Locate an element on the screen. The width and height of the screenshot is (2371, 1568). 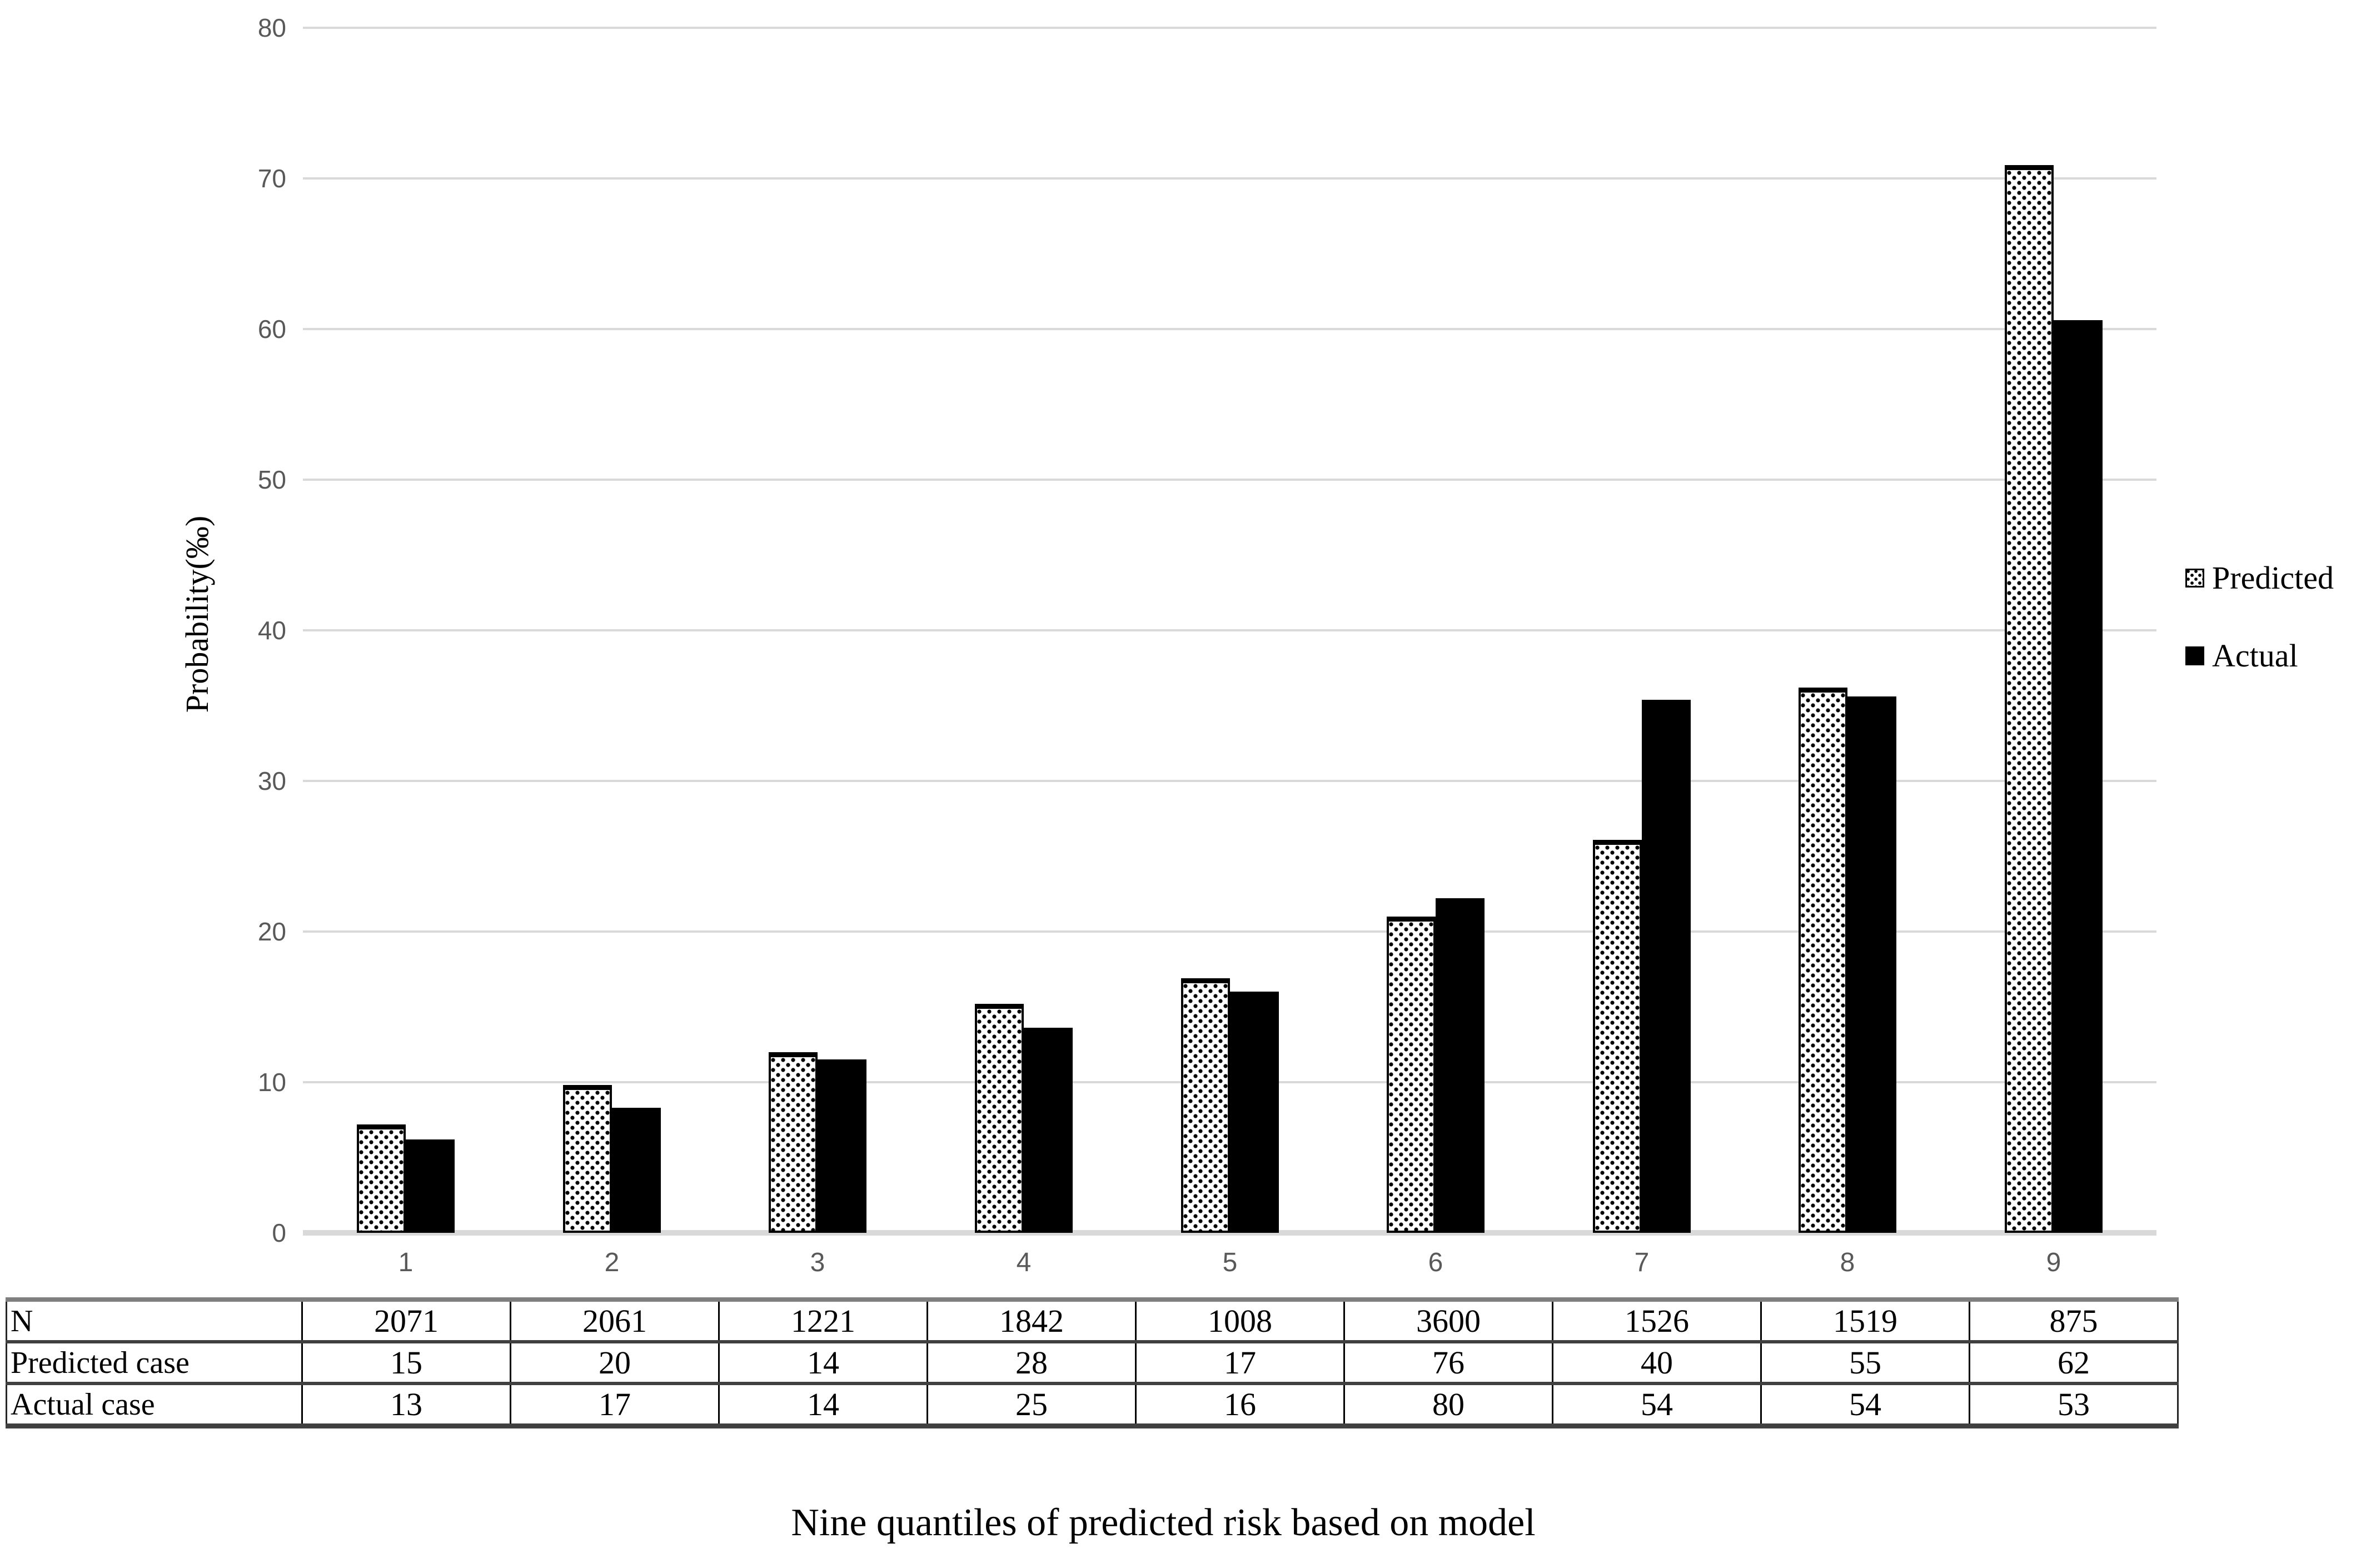
legend-label-predicted: Predicted is located at coordinates (2273, 578).